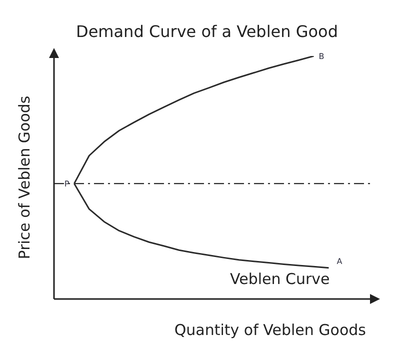 The height and width of the screenshot is (355, 414). Describe the element at coordinates (207, 31) in the screenshot. I see `chart-title: Demand Curve of a Veblen Good` at that location.